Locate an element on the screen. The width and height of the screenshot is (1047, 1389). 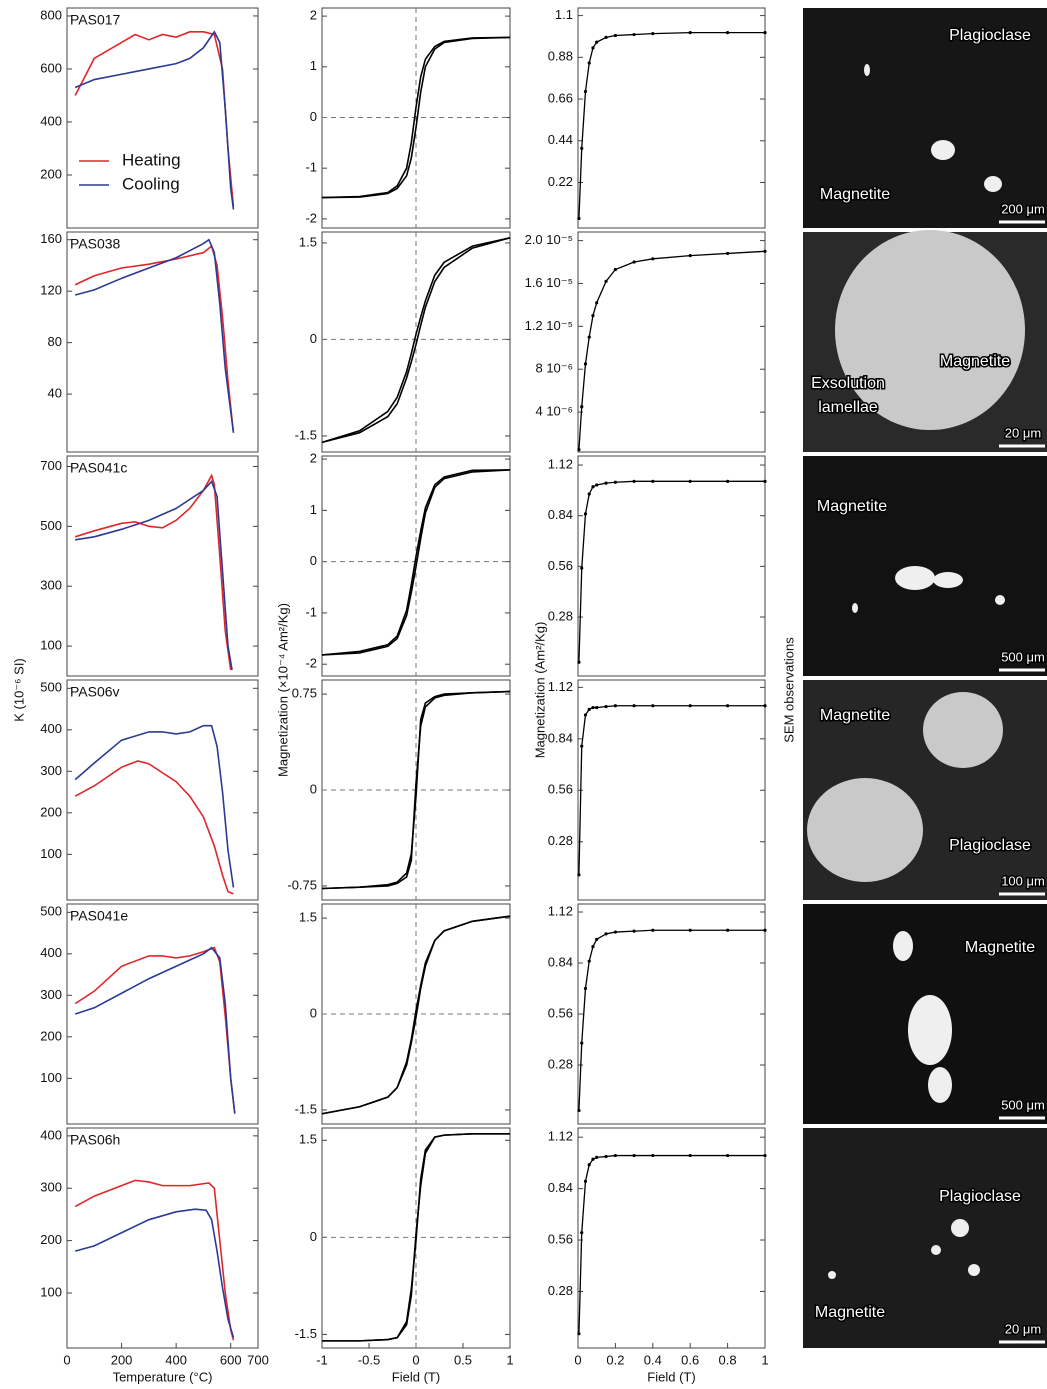
x-tick-label: 200 is located at coordinates (122, 1359).